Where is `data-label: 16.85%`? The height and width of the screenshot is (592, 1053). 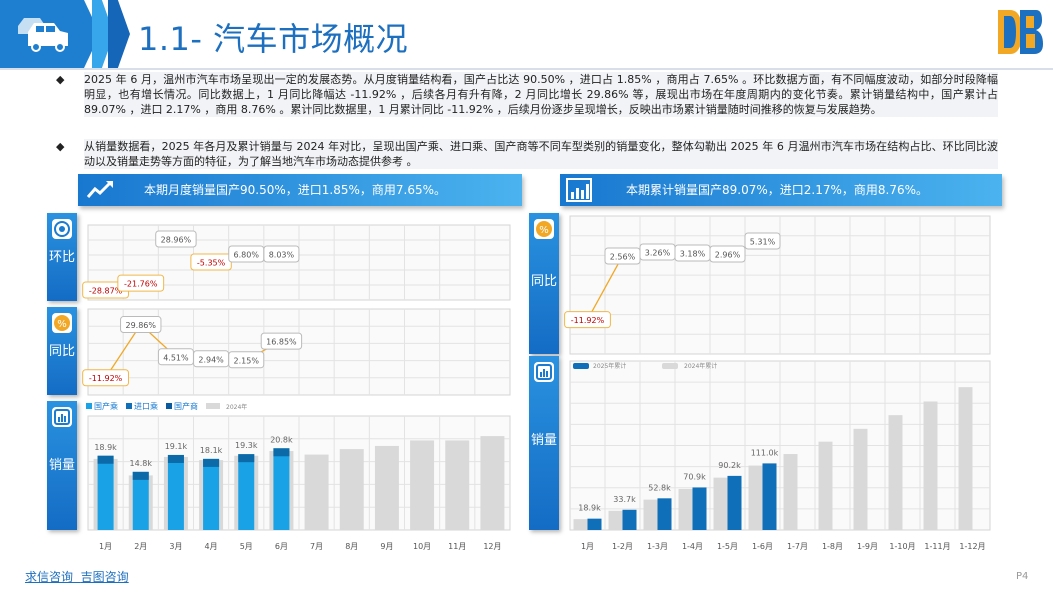
data-label: 16.85% is located at coordinates (281, 342).